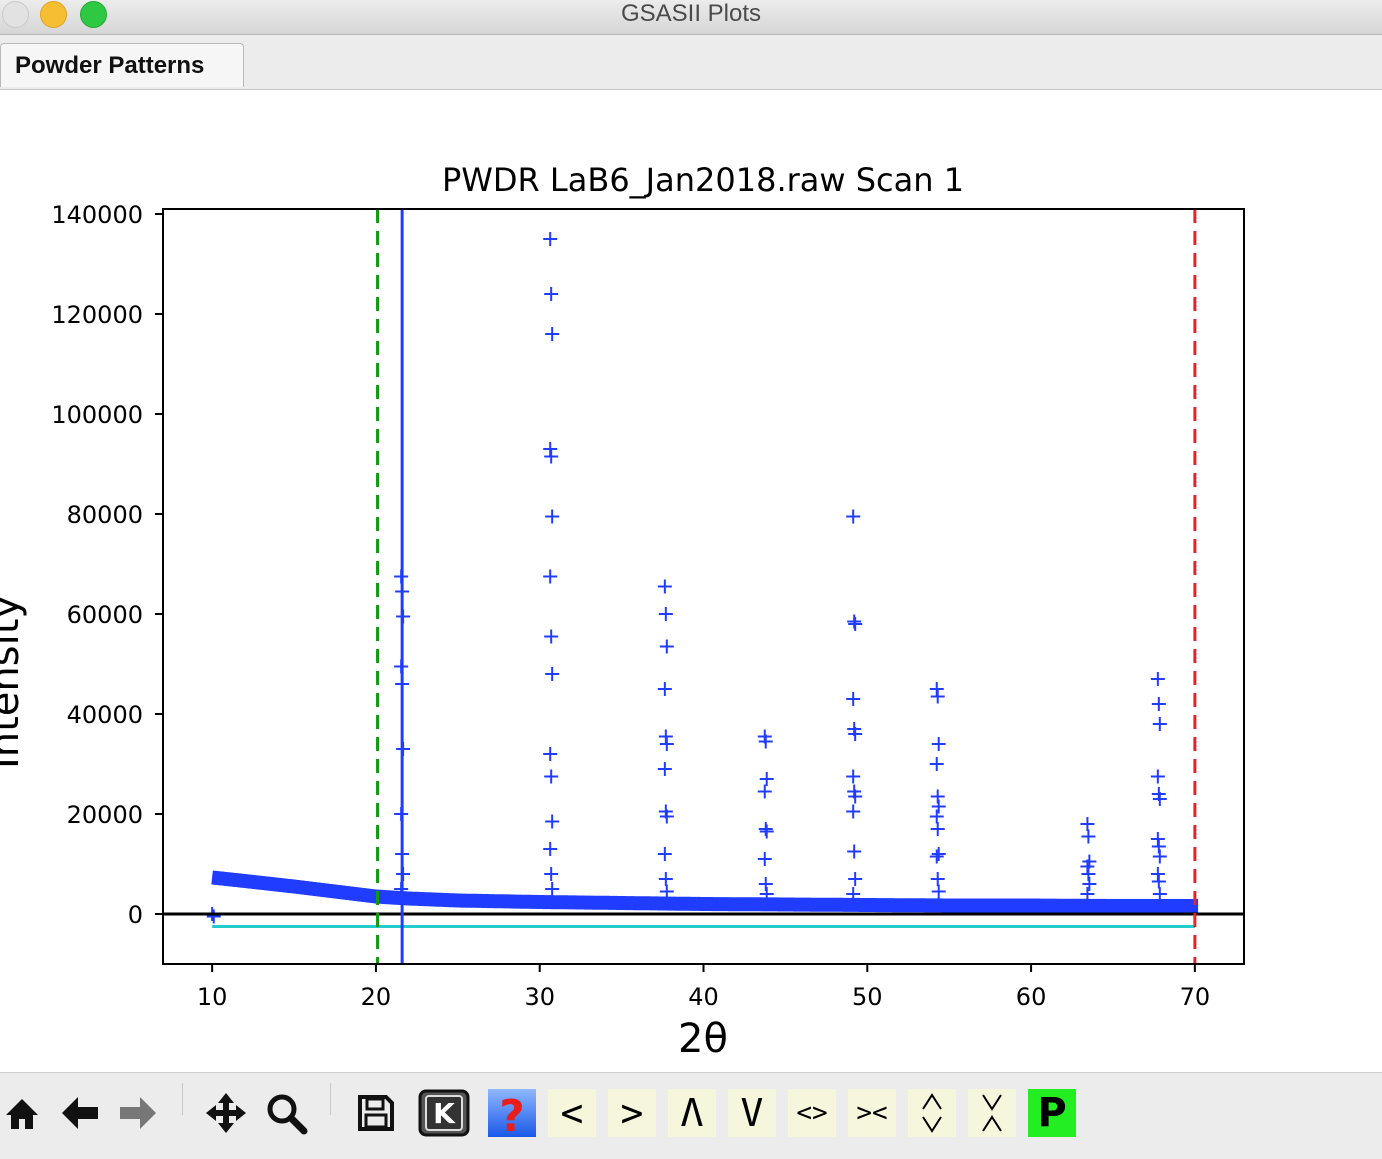  Describe the element at coordinates (691, 13) in the screenshot. I see `window-title: GSASII Plots` at that location.